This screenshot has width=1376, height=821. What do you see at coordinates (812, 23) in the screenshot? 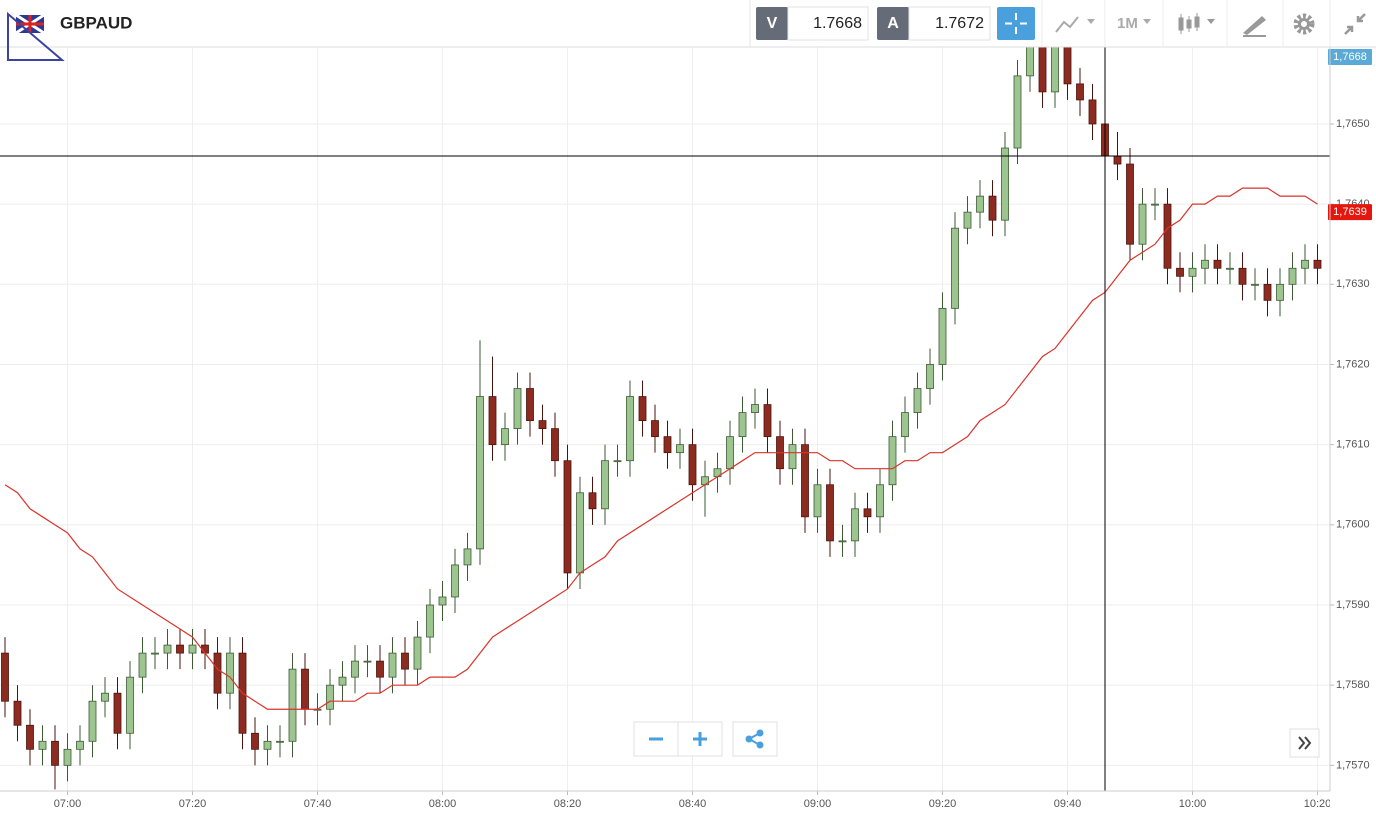
I see `bid-box: V 1.7668` at bounding box center [812, 23].